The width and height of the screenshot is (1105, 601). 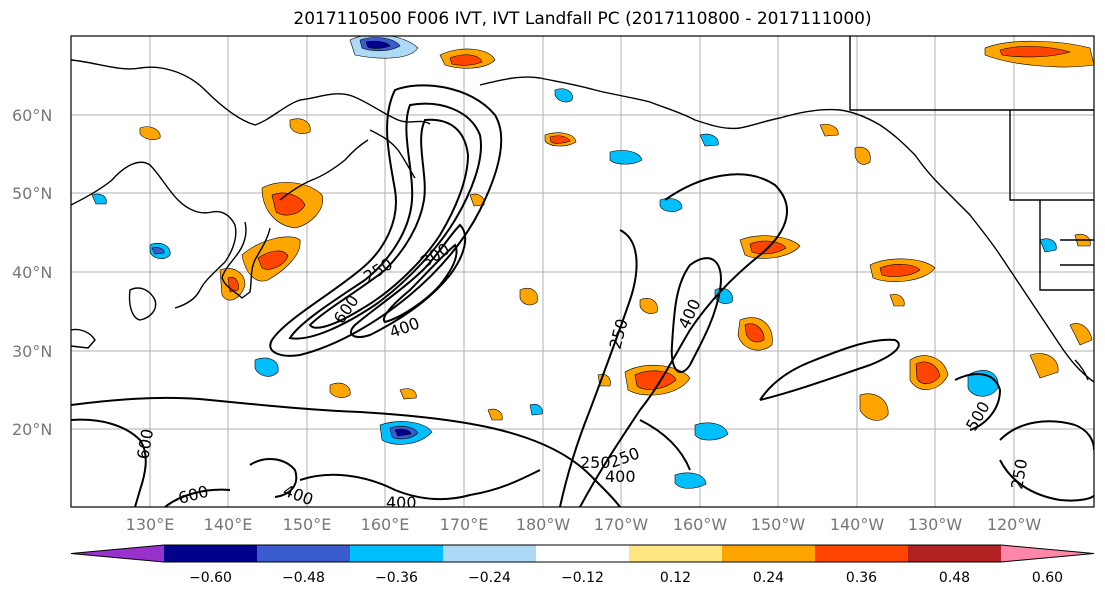 What do you see at coordinates (228, 524) in the screenshot?
I see `lon-label: 140°E` at bounding box center [228, 524].